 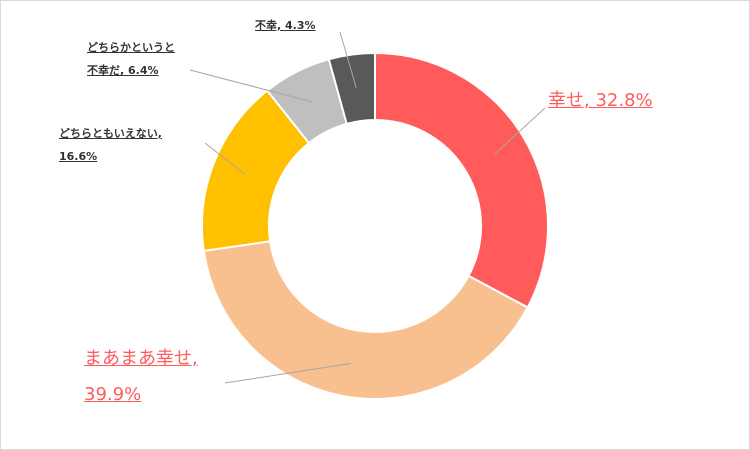 What do you see at coordinates (141, 358) in the screenshot?
I see `label-maamaa-line1: まあまあ幸せ,` at bounding box center [141, 358].